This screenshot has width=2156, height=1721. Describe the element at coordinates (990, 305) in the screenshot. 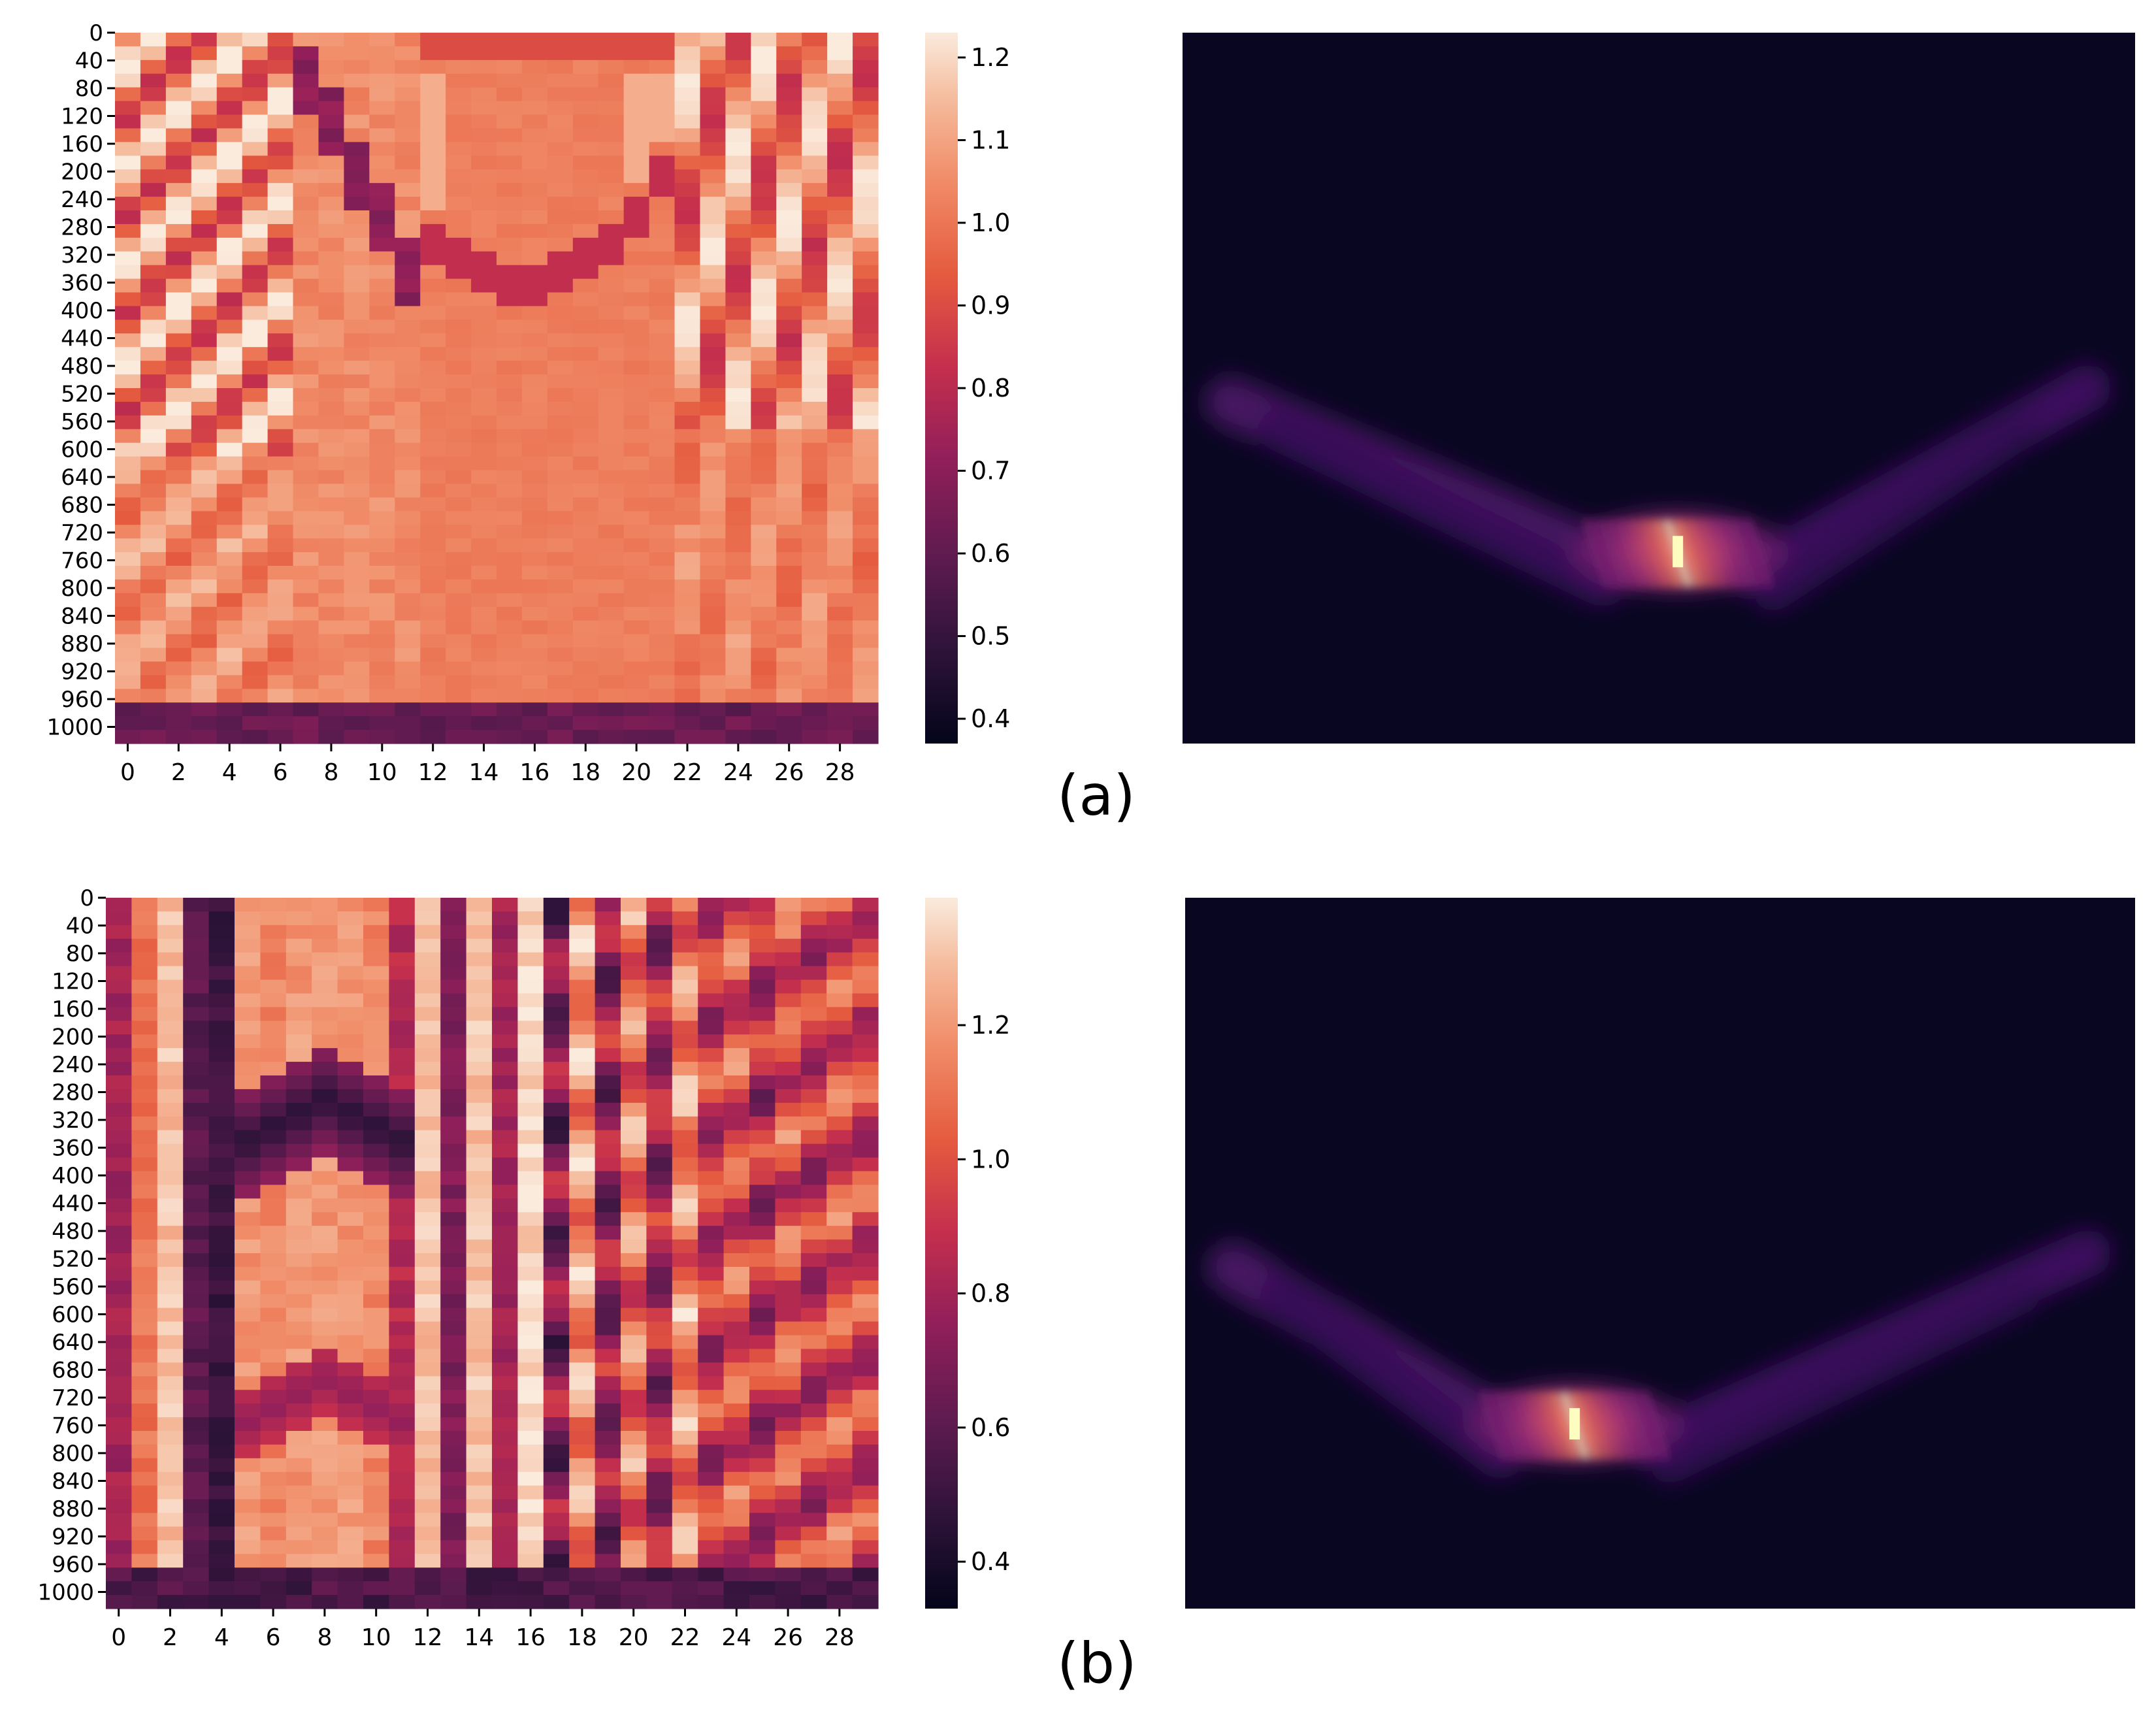

I see `colorbar-tick-label: 0.9` at that location.